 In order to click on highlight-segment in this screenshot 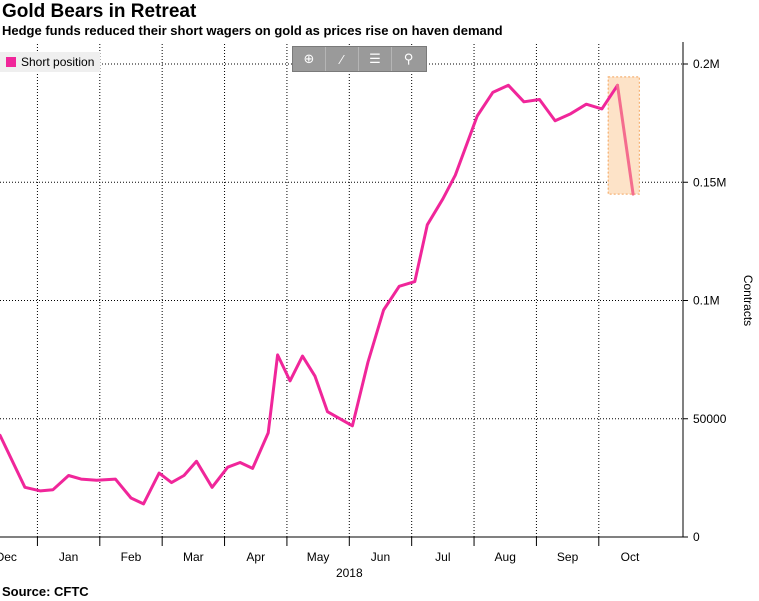, I will do `click(625, 139)`.